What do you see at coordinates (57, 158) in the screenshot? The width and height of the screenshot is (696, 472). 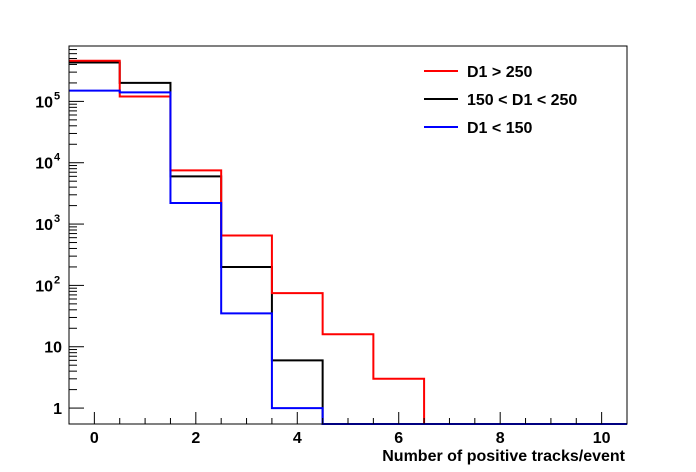 I see `y-tick-exponent: 4` at bounding box center [57, 158].